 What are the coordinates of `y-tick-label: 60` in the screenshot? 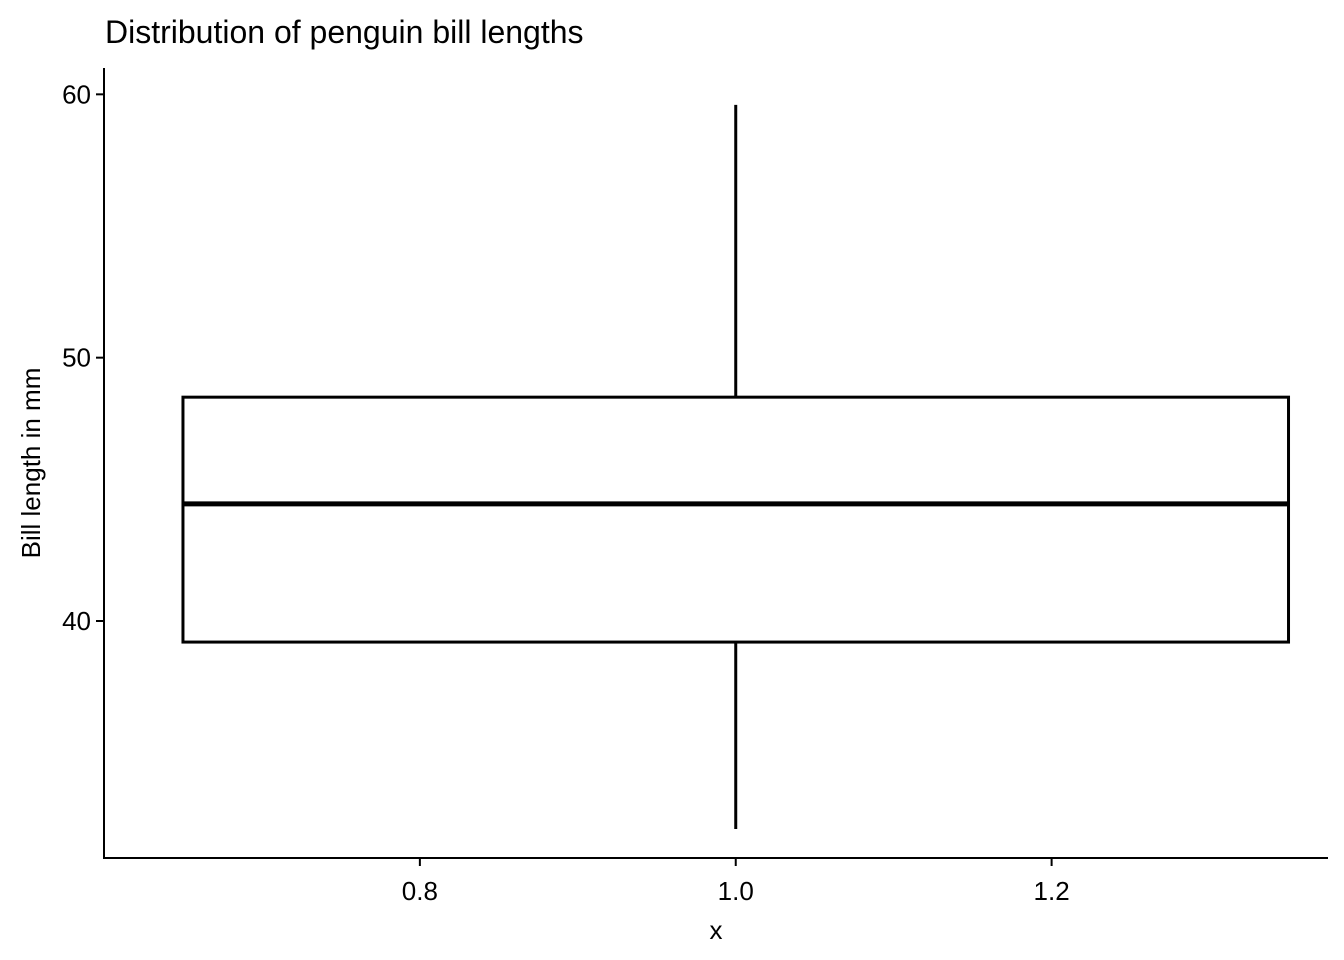 It's located at (76, 94).